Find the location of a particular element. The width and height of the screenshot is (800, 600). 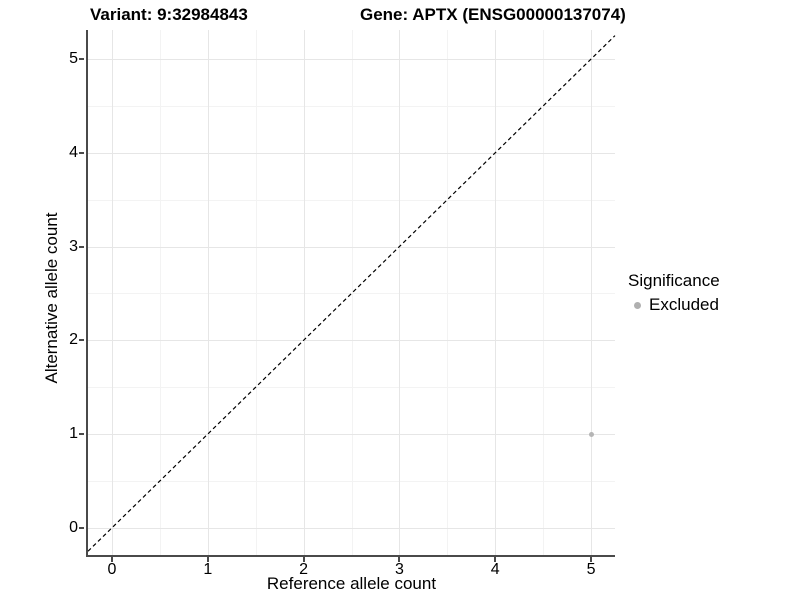

x-tick-label: 3 is located at coordinates (399, 569).